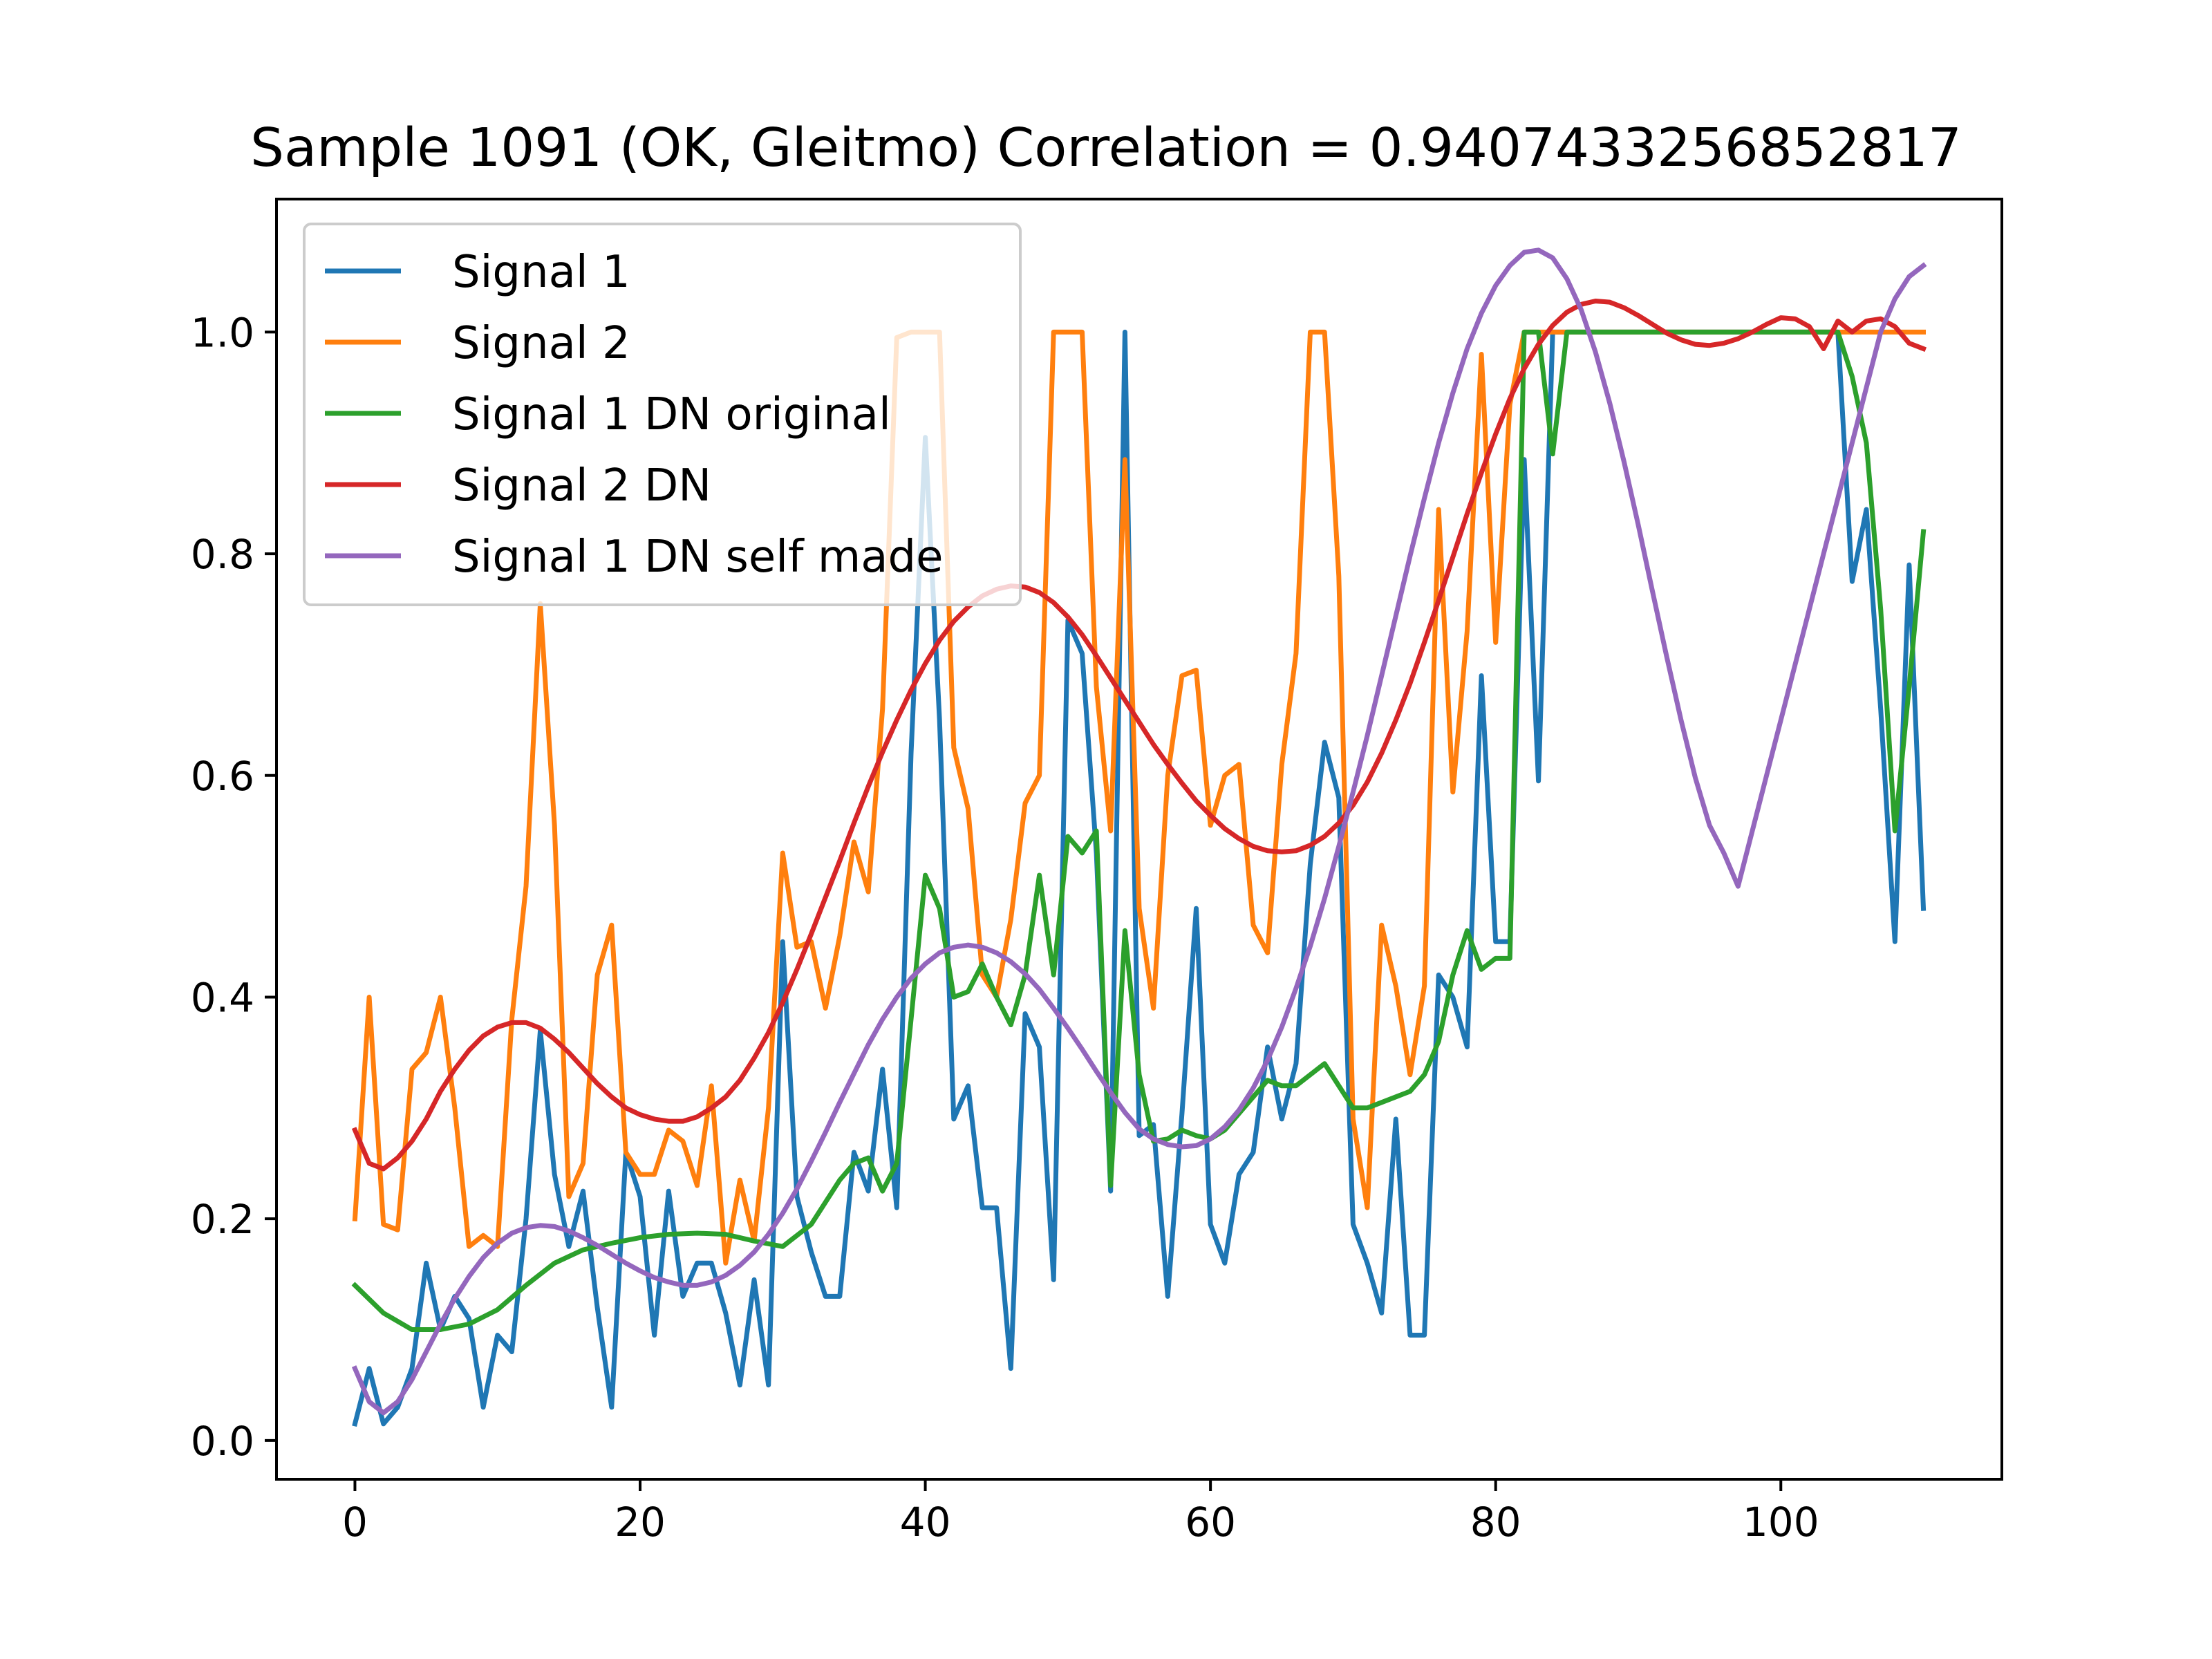  Describe the element at coordinates (541, 272) in the screenshot. I see `legend-label: Signal 1` at that location.